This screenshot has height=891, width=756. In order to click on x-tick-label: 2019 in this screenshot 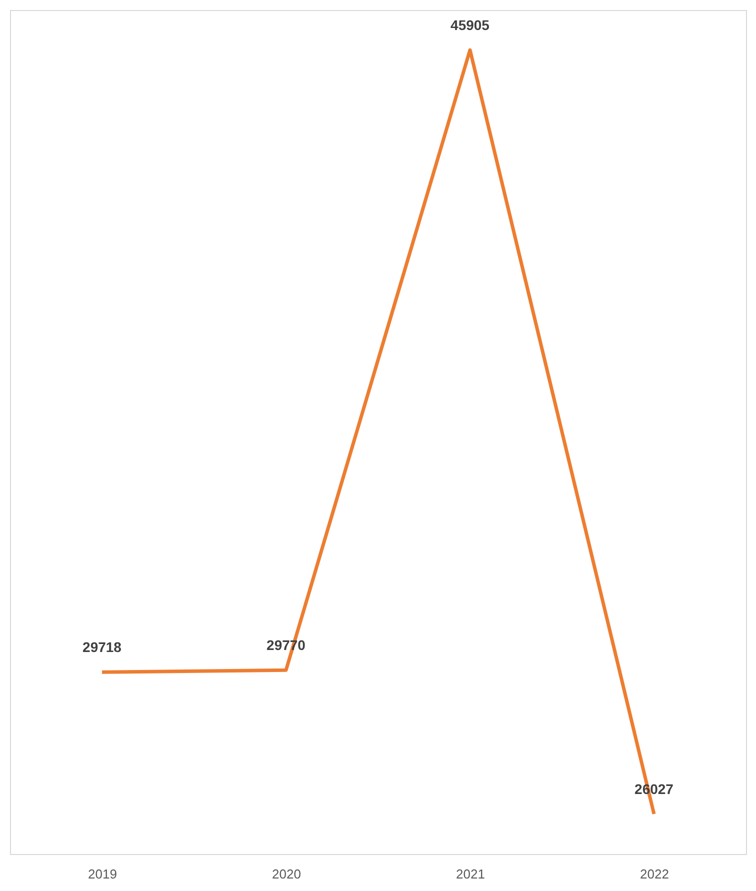, I will do `click(102, 874)`.